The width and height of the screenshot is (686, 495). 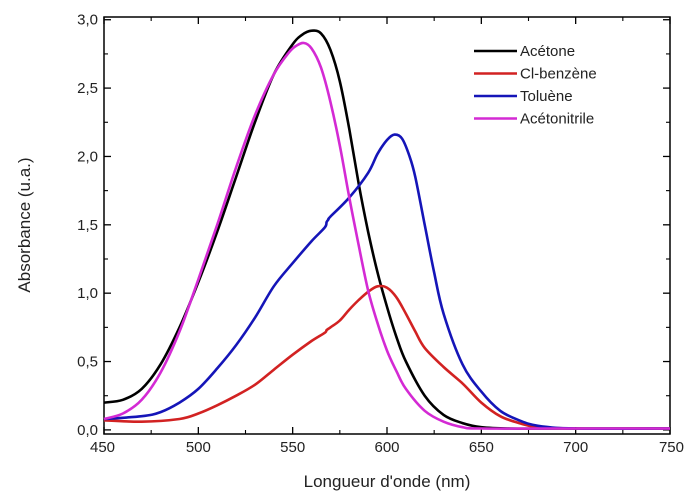 What do you see at coordinates (87, 88) in the screenshot?
I see `y-tick-label: 2,5` at bounding box center [87, 88].